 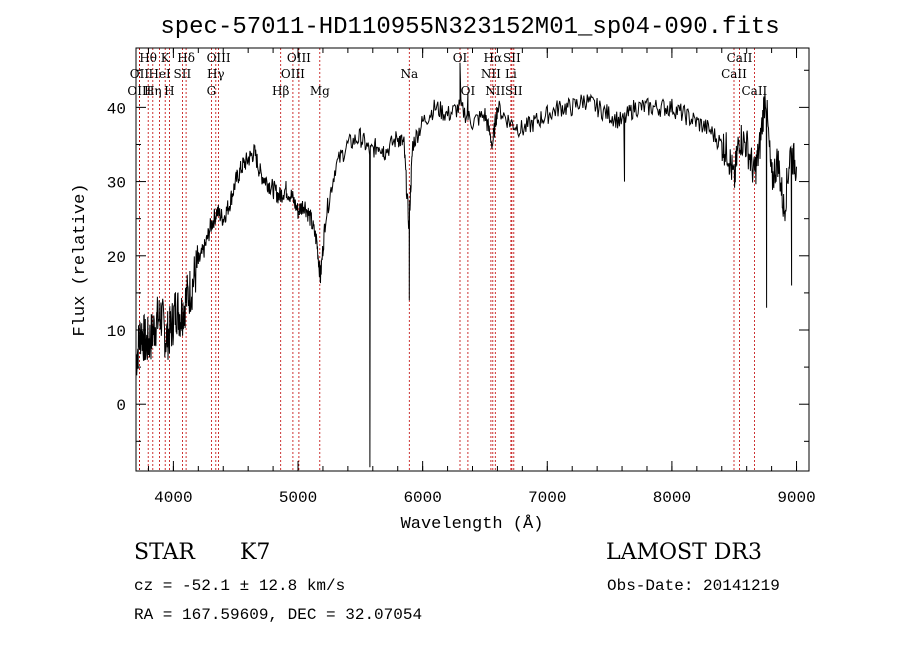 I want to click on line-marker-label: K, so click(x=166, y=58).